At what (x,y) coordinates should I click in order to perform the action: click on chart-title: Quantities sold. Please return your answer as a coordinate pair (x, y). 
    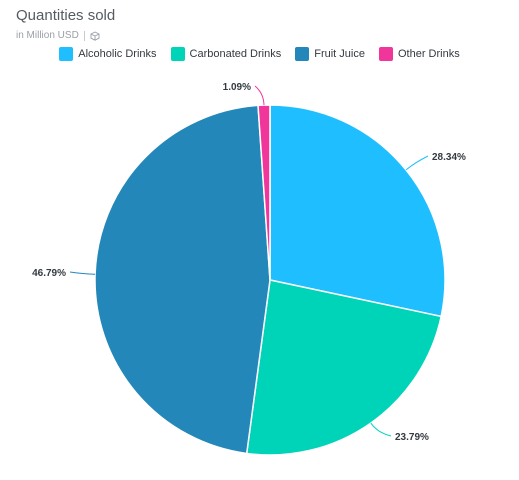
    Looking at the image, I should click on (66, 15).